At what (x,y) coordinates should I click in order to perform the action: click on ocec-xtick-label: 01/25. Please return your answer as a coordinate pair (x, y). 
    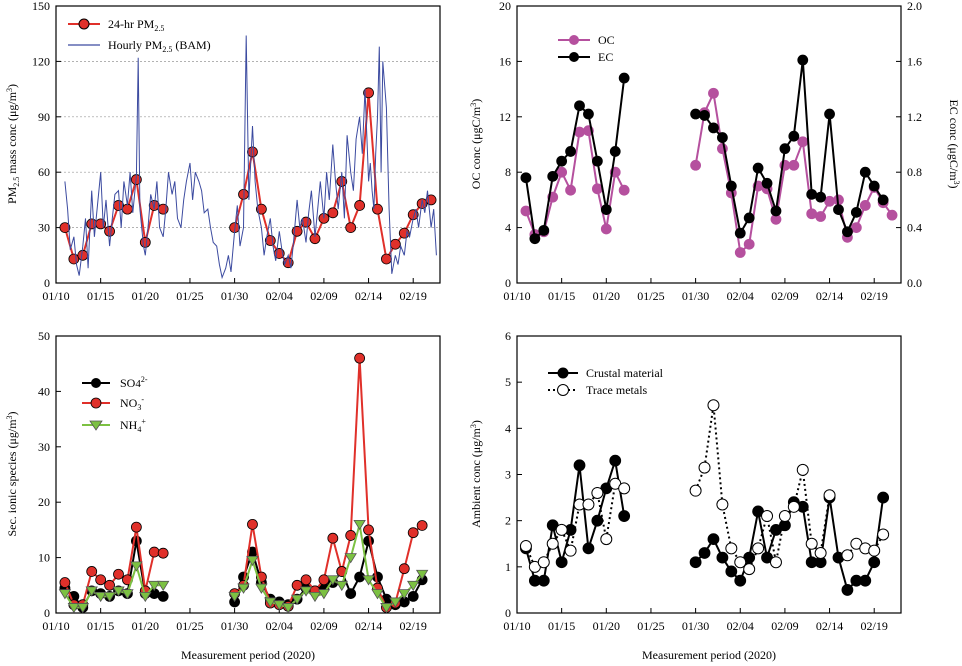
    Looking at the image, I should click on (650, 296).